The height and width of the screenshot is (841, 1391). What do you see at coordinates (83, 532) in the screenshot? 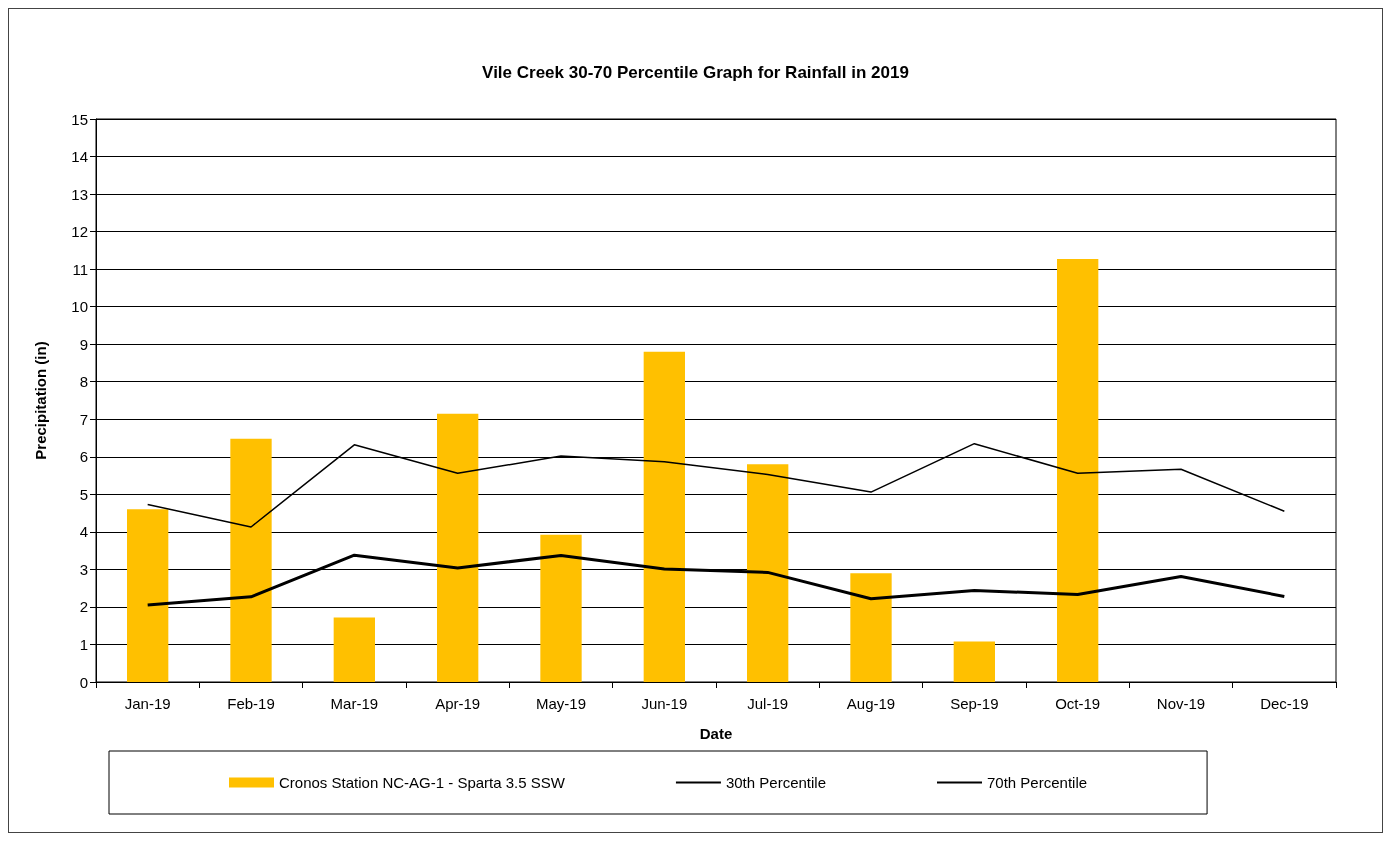
I see `y-tick-label: 4` at bounding box center [83, 532].